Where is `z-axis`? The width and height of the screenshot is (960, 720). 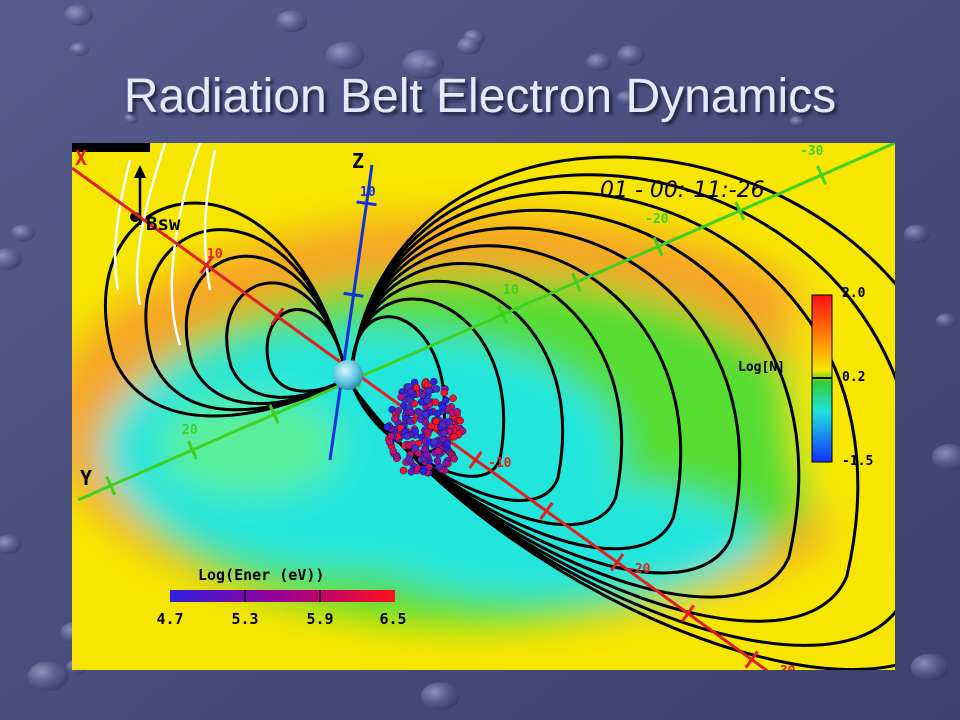
z-axis is located at coordinates (351, 312).